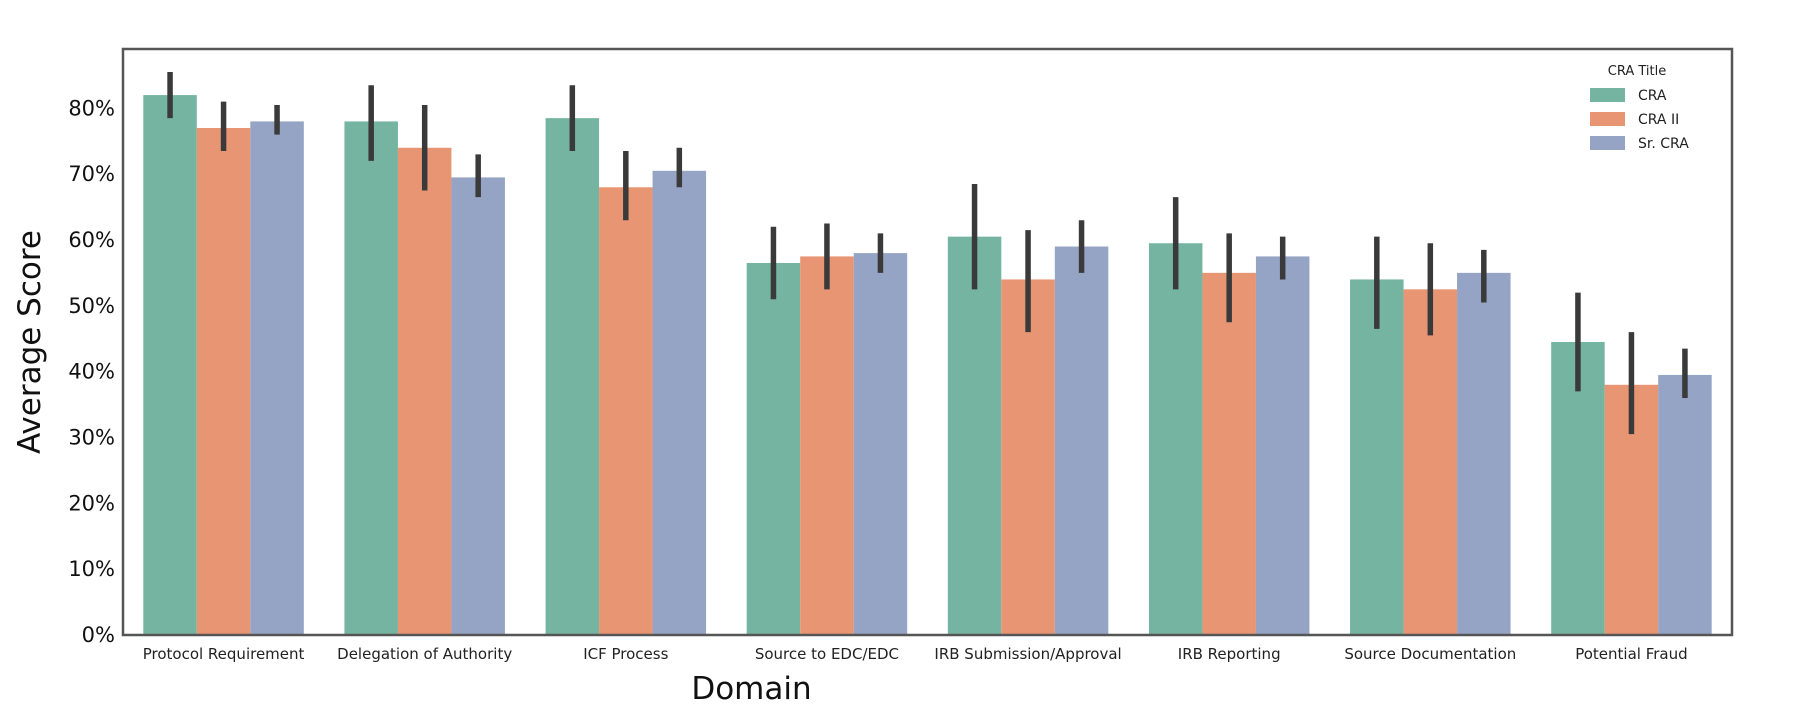  I want to click on legend-items: CRA CRA II Sr. CRA, so click(1639, 120).